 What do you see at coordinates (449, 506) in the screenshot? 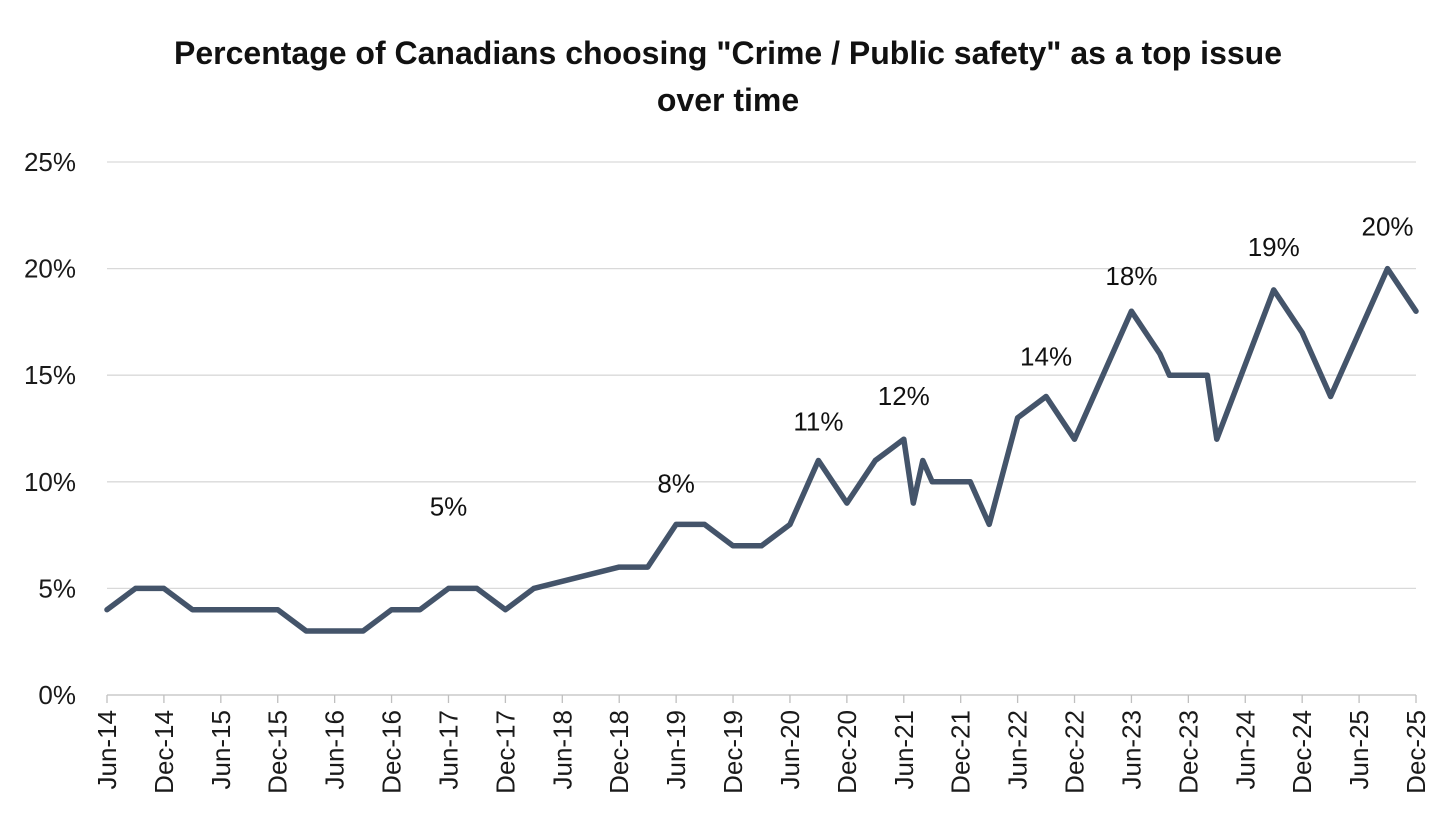
I see `data-label-Jun-17: 5%` at bounding box center [449, 506].